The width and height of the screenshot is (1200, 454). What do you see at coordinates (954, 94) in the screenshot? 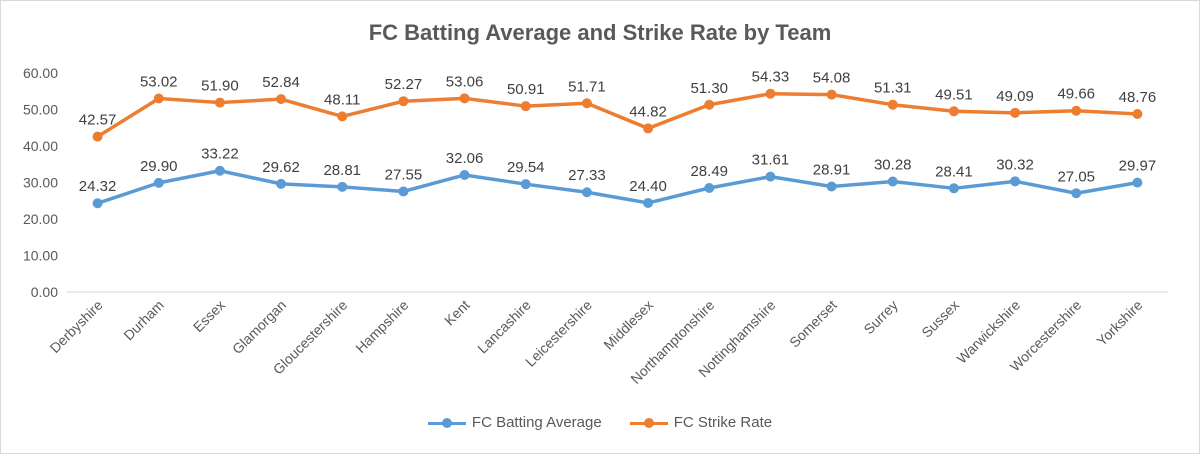
I see `data-label: 49.51` at bounding box center [954, 94].